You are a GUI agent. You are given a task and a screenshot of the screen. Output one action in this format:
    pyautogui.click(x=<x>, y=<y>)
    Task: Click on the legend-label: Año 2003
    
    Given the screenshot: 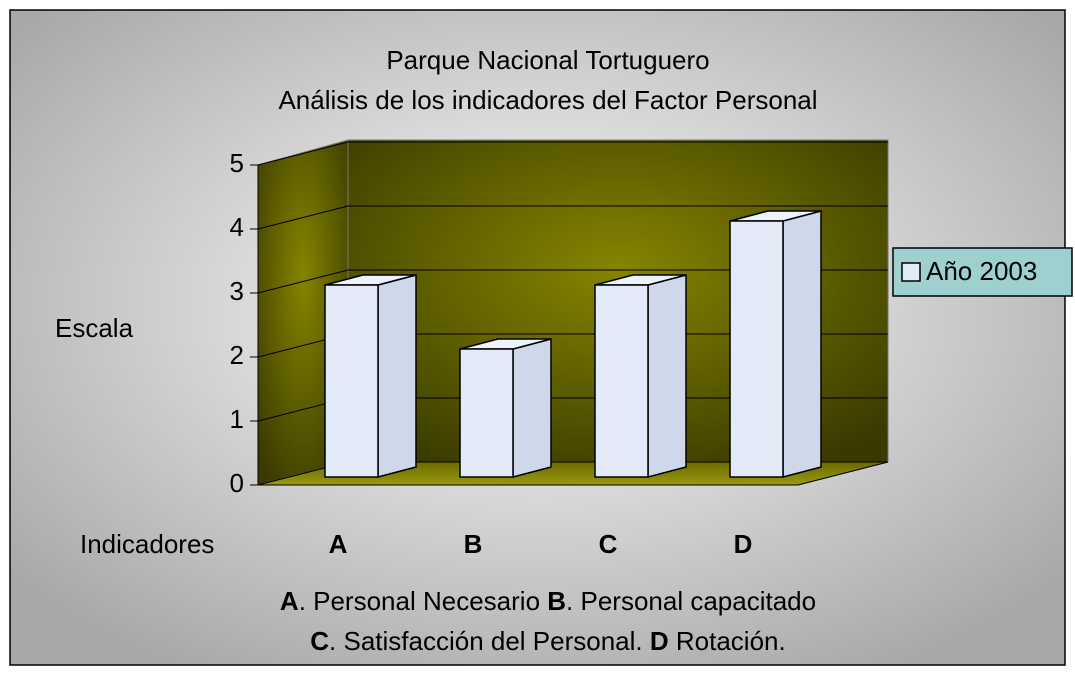 What is the action you would take?
    pyautogui.click(x=981, y=271)
    